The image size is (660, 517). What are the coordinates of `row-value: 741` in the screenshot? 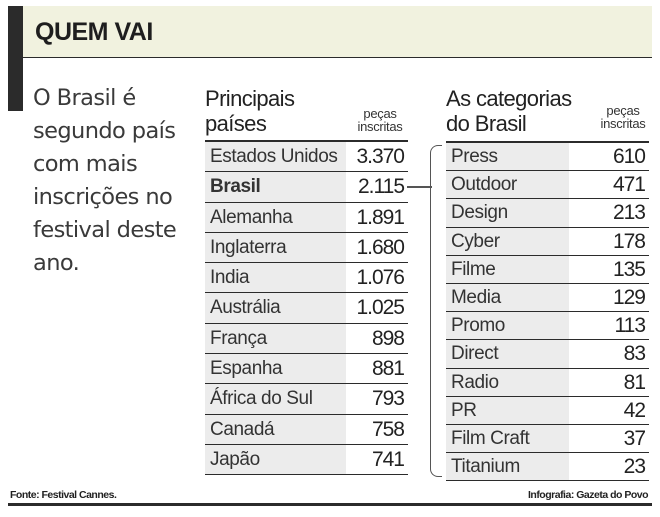 It's located at (388, 459).